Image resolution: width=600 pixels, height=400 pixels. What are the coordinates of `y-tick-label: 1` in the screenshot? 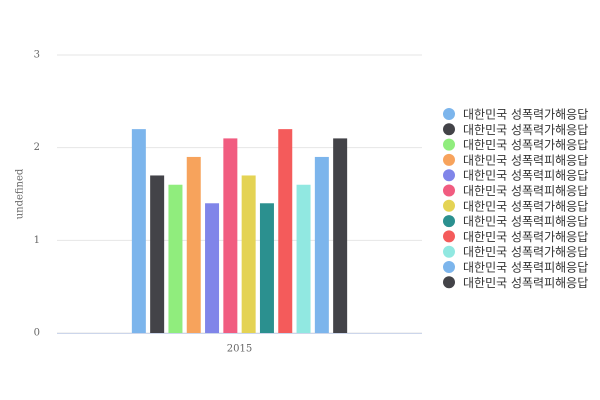 It's located at (37, 240).